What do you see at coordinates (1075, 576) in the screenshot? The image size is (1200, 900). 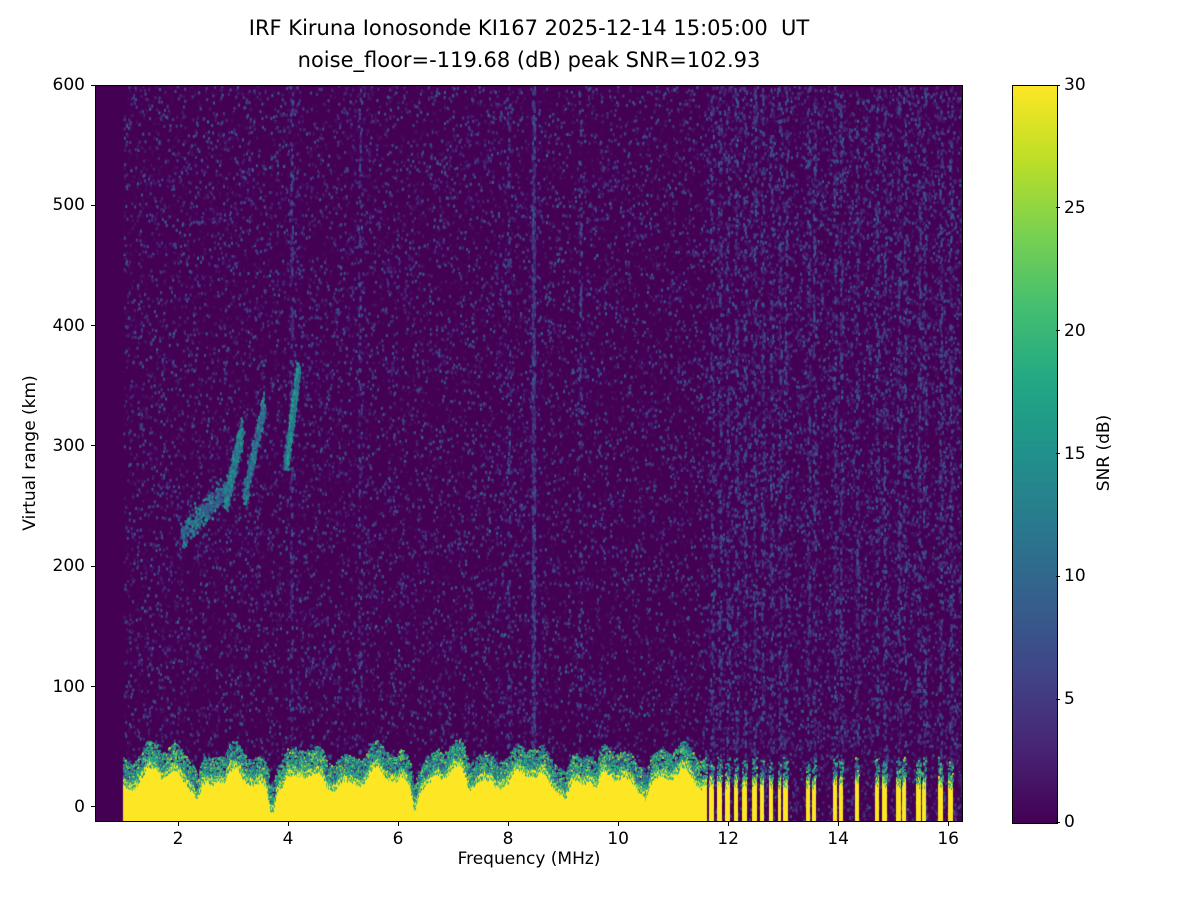 I see `colorbar-tick-label: 10` at bounding box center [1075, 576].